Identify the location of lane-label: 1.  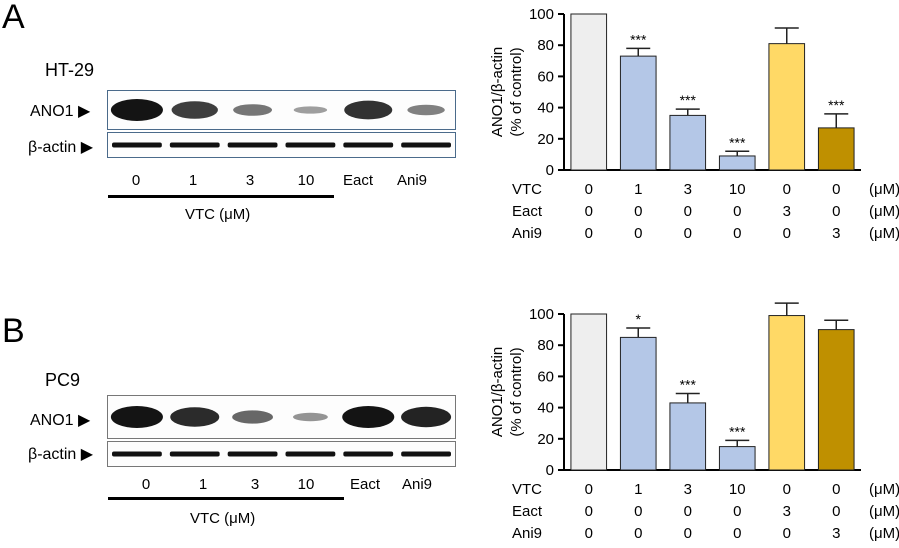
(193, 180).